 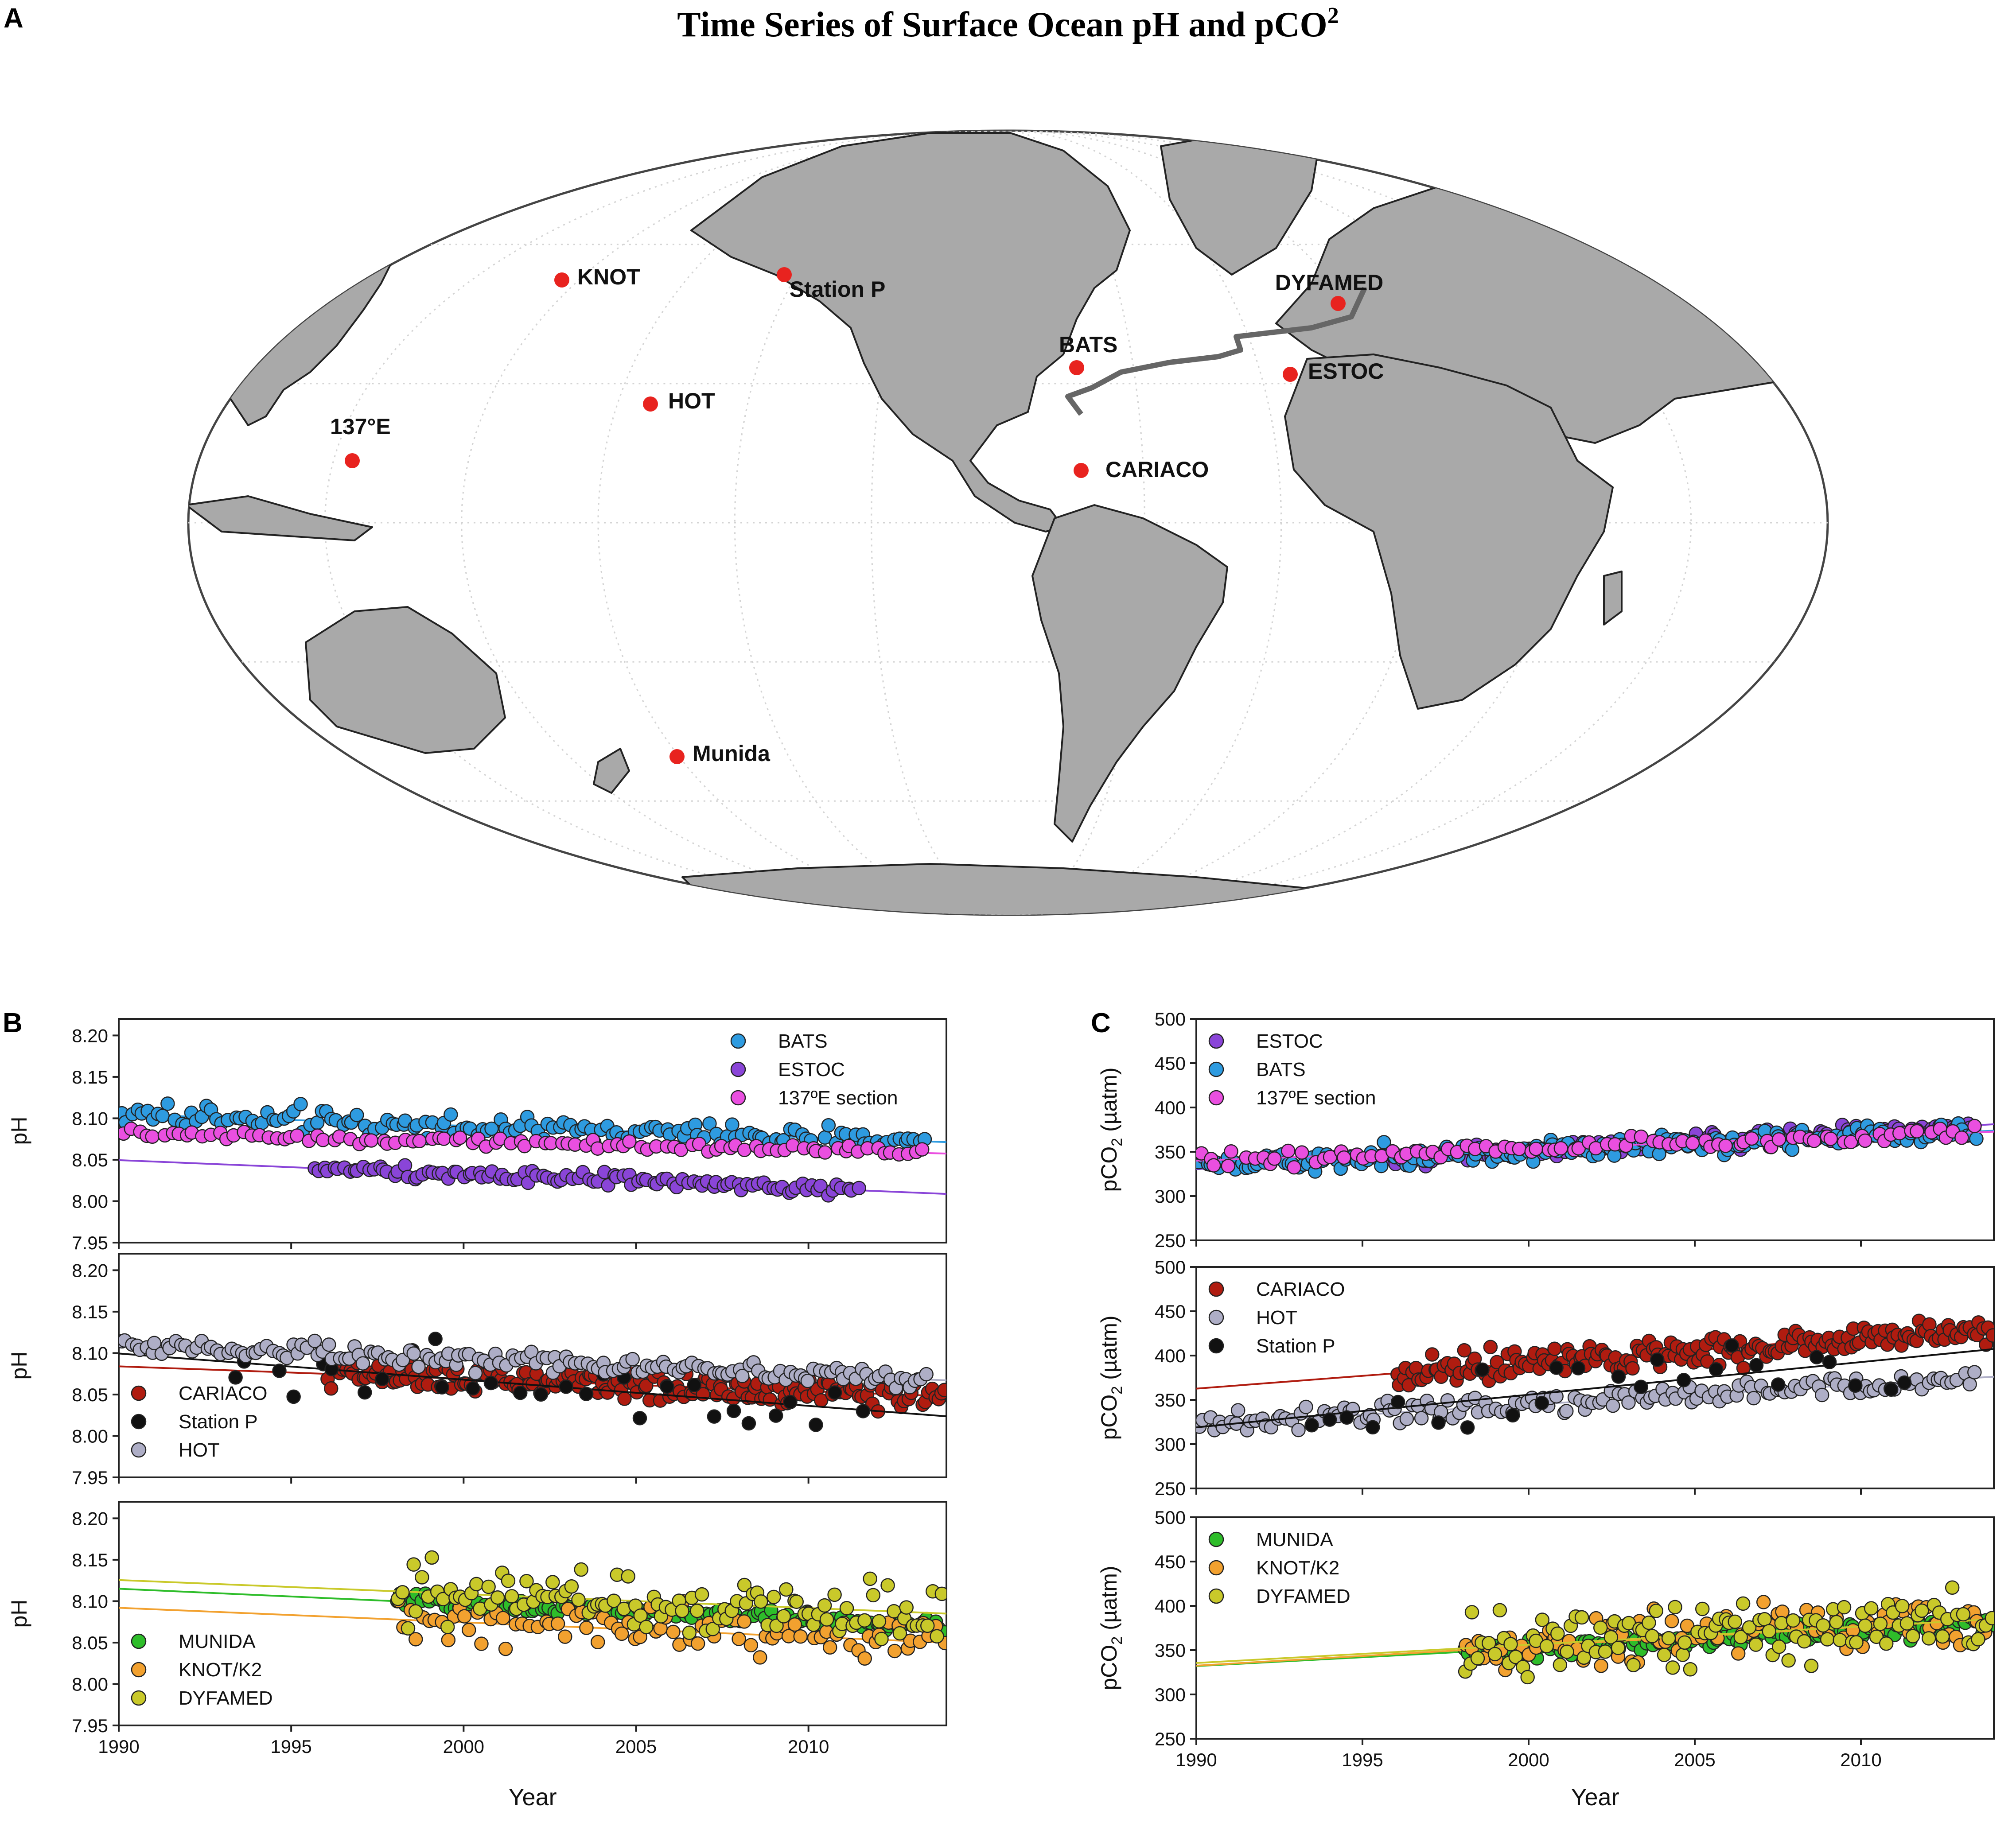 I want to click on landmass-indonesia, so click(x=281, y=518).